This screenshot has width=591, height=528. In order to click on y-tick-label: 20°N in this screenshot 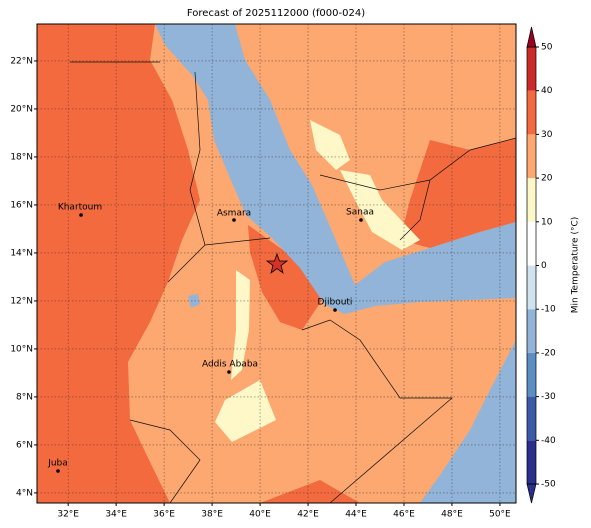, I will do `click(21, 109)`.